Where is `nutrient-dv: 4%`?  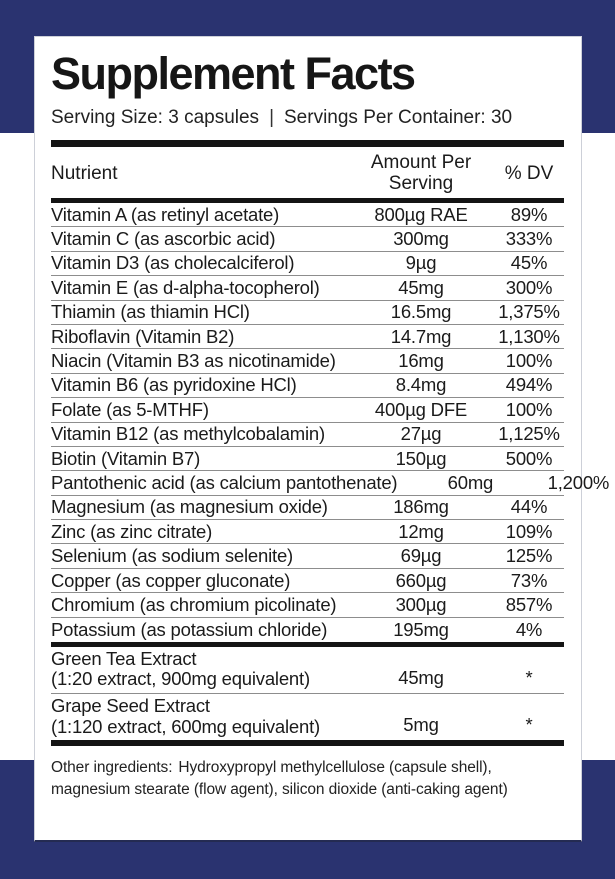
nutrient-dv: 4% is located at coordinates (529, 629).